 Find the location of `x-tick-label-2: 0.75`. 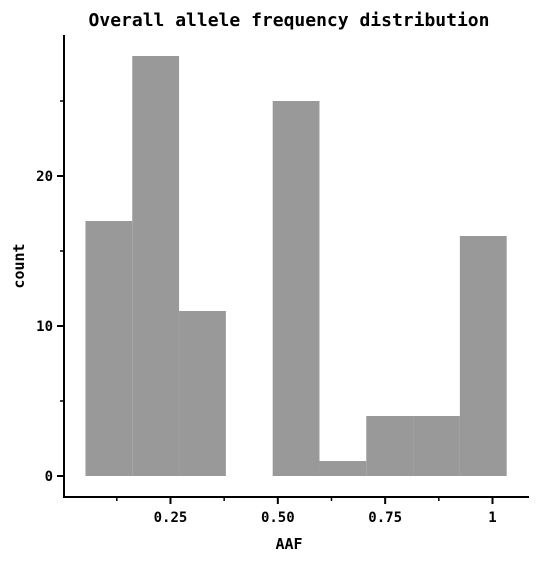

x-tick-label-2: 0.75 is located at coordinates (385, 518).